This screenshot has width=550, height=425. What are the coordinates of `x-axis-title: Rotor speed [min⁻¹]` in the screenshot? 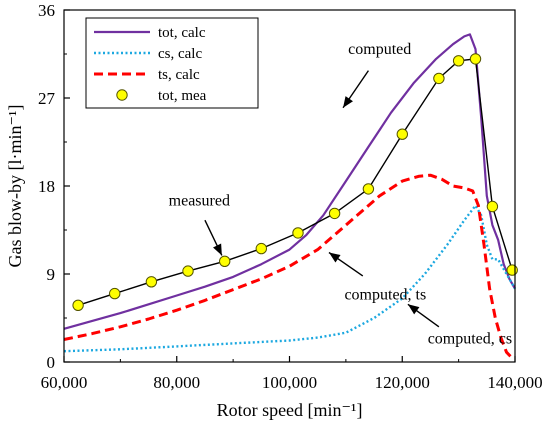 It's located at (290, 410).